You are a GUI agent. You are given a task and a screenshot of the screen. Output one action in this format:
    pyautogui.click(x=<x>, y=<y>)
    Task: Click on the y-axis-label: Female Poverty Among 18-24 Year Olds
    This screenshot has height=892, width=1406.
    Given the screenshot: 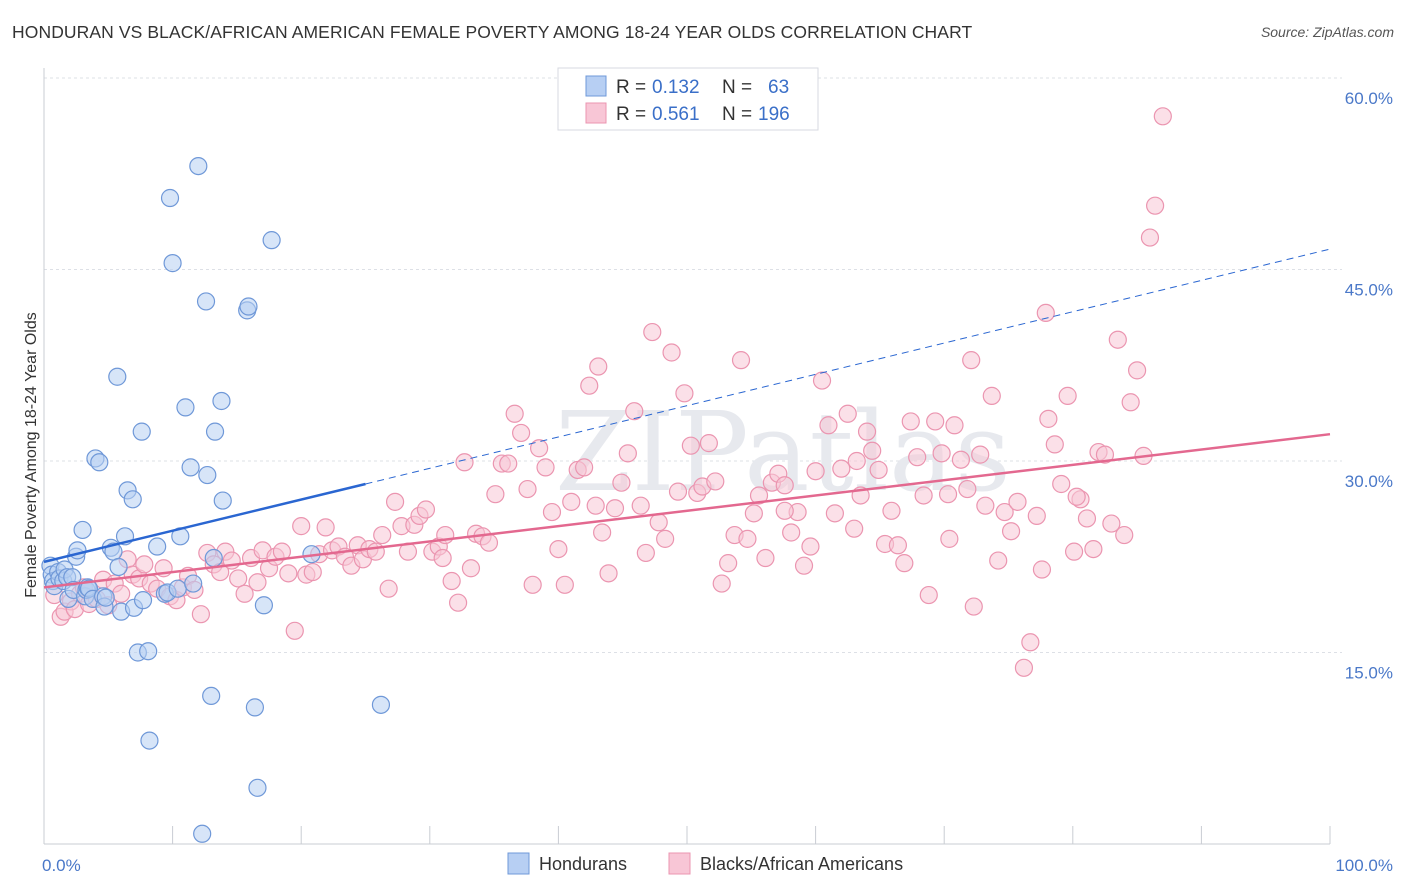 What is the action you would take?
    pyautogui.click(x=31, y=455)
    